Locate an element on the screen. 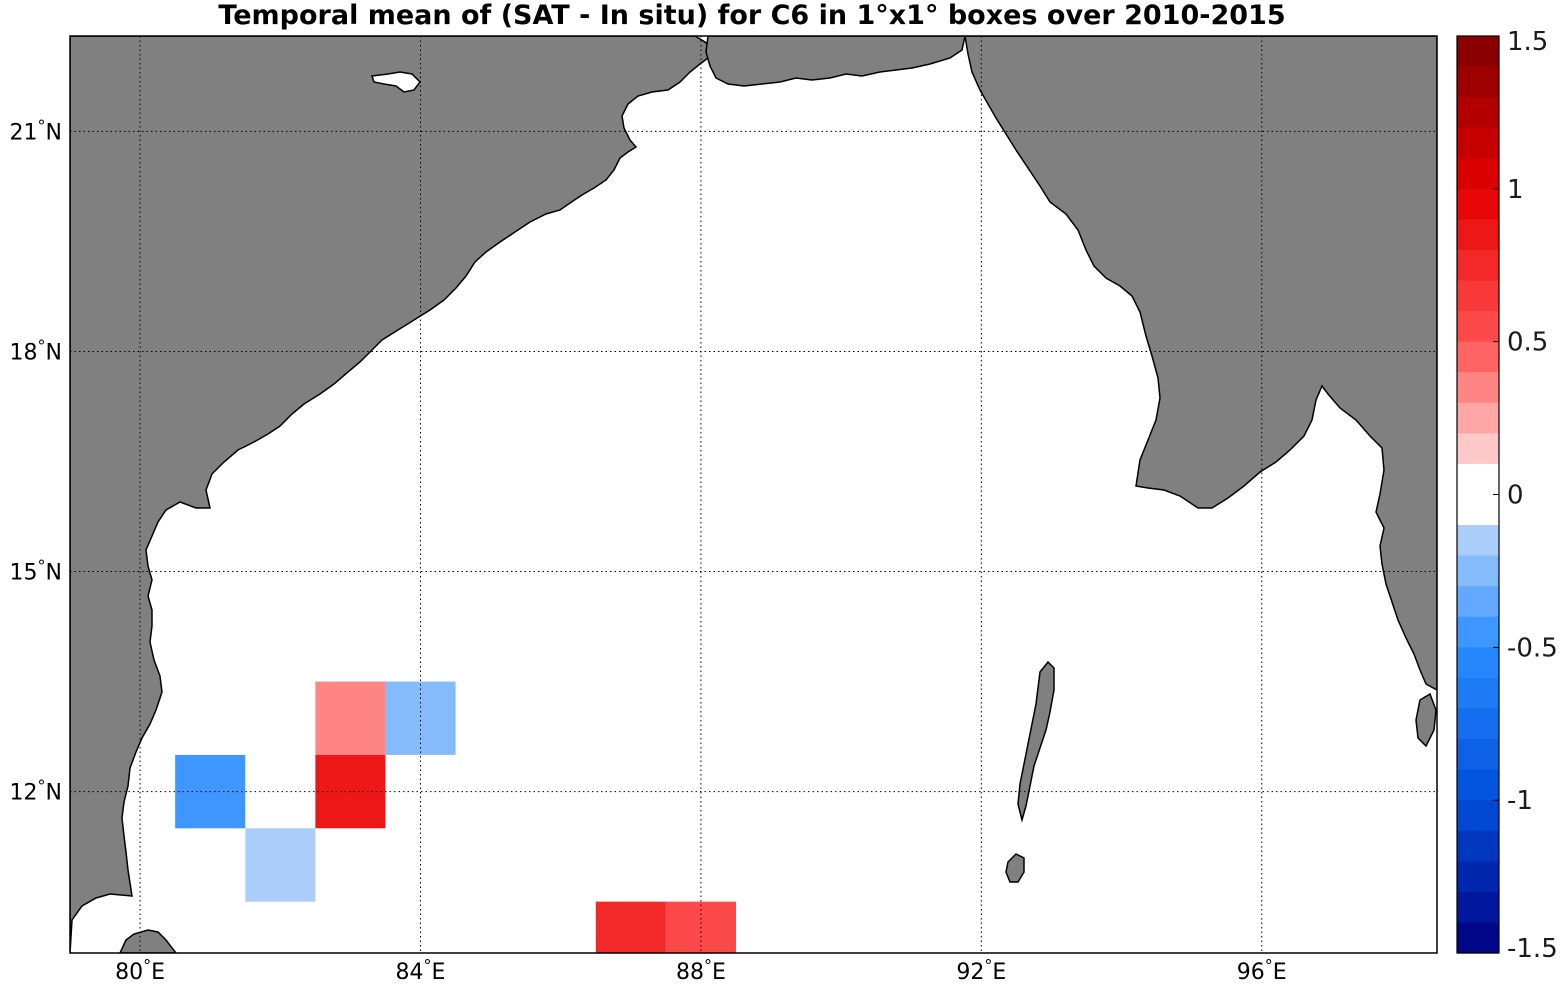 Image resolution: width=1567 pixels, height=984 pixels. y-axis-ticks: 12°N 15°N 18°N 21°N is located at coordinates (36, 460).